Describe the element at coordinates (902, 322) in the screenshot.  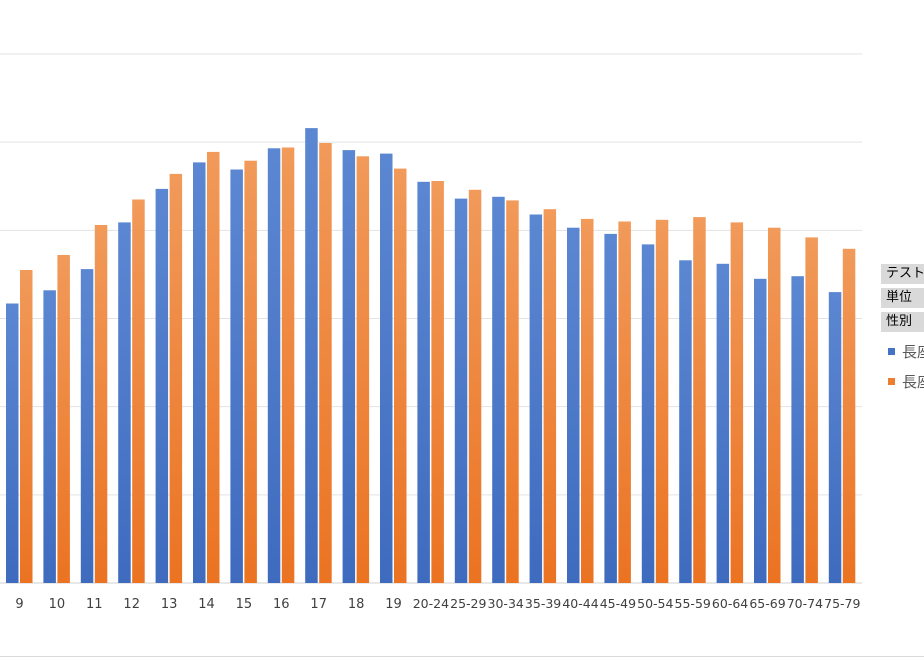
I see `filter-button-gender: 性別` at that location.